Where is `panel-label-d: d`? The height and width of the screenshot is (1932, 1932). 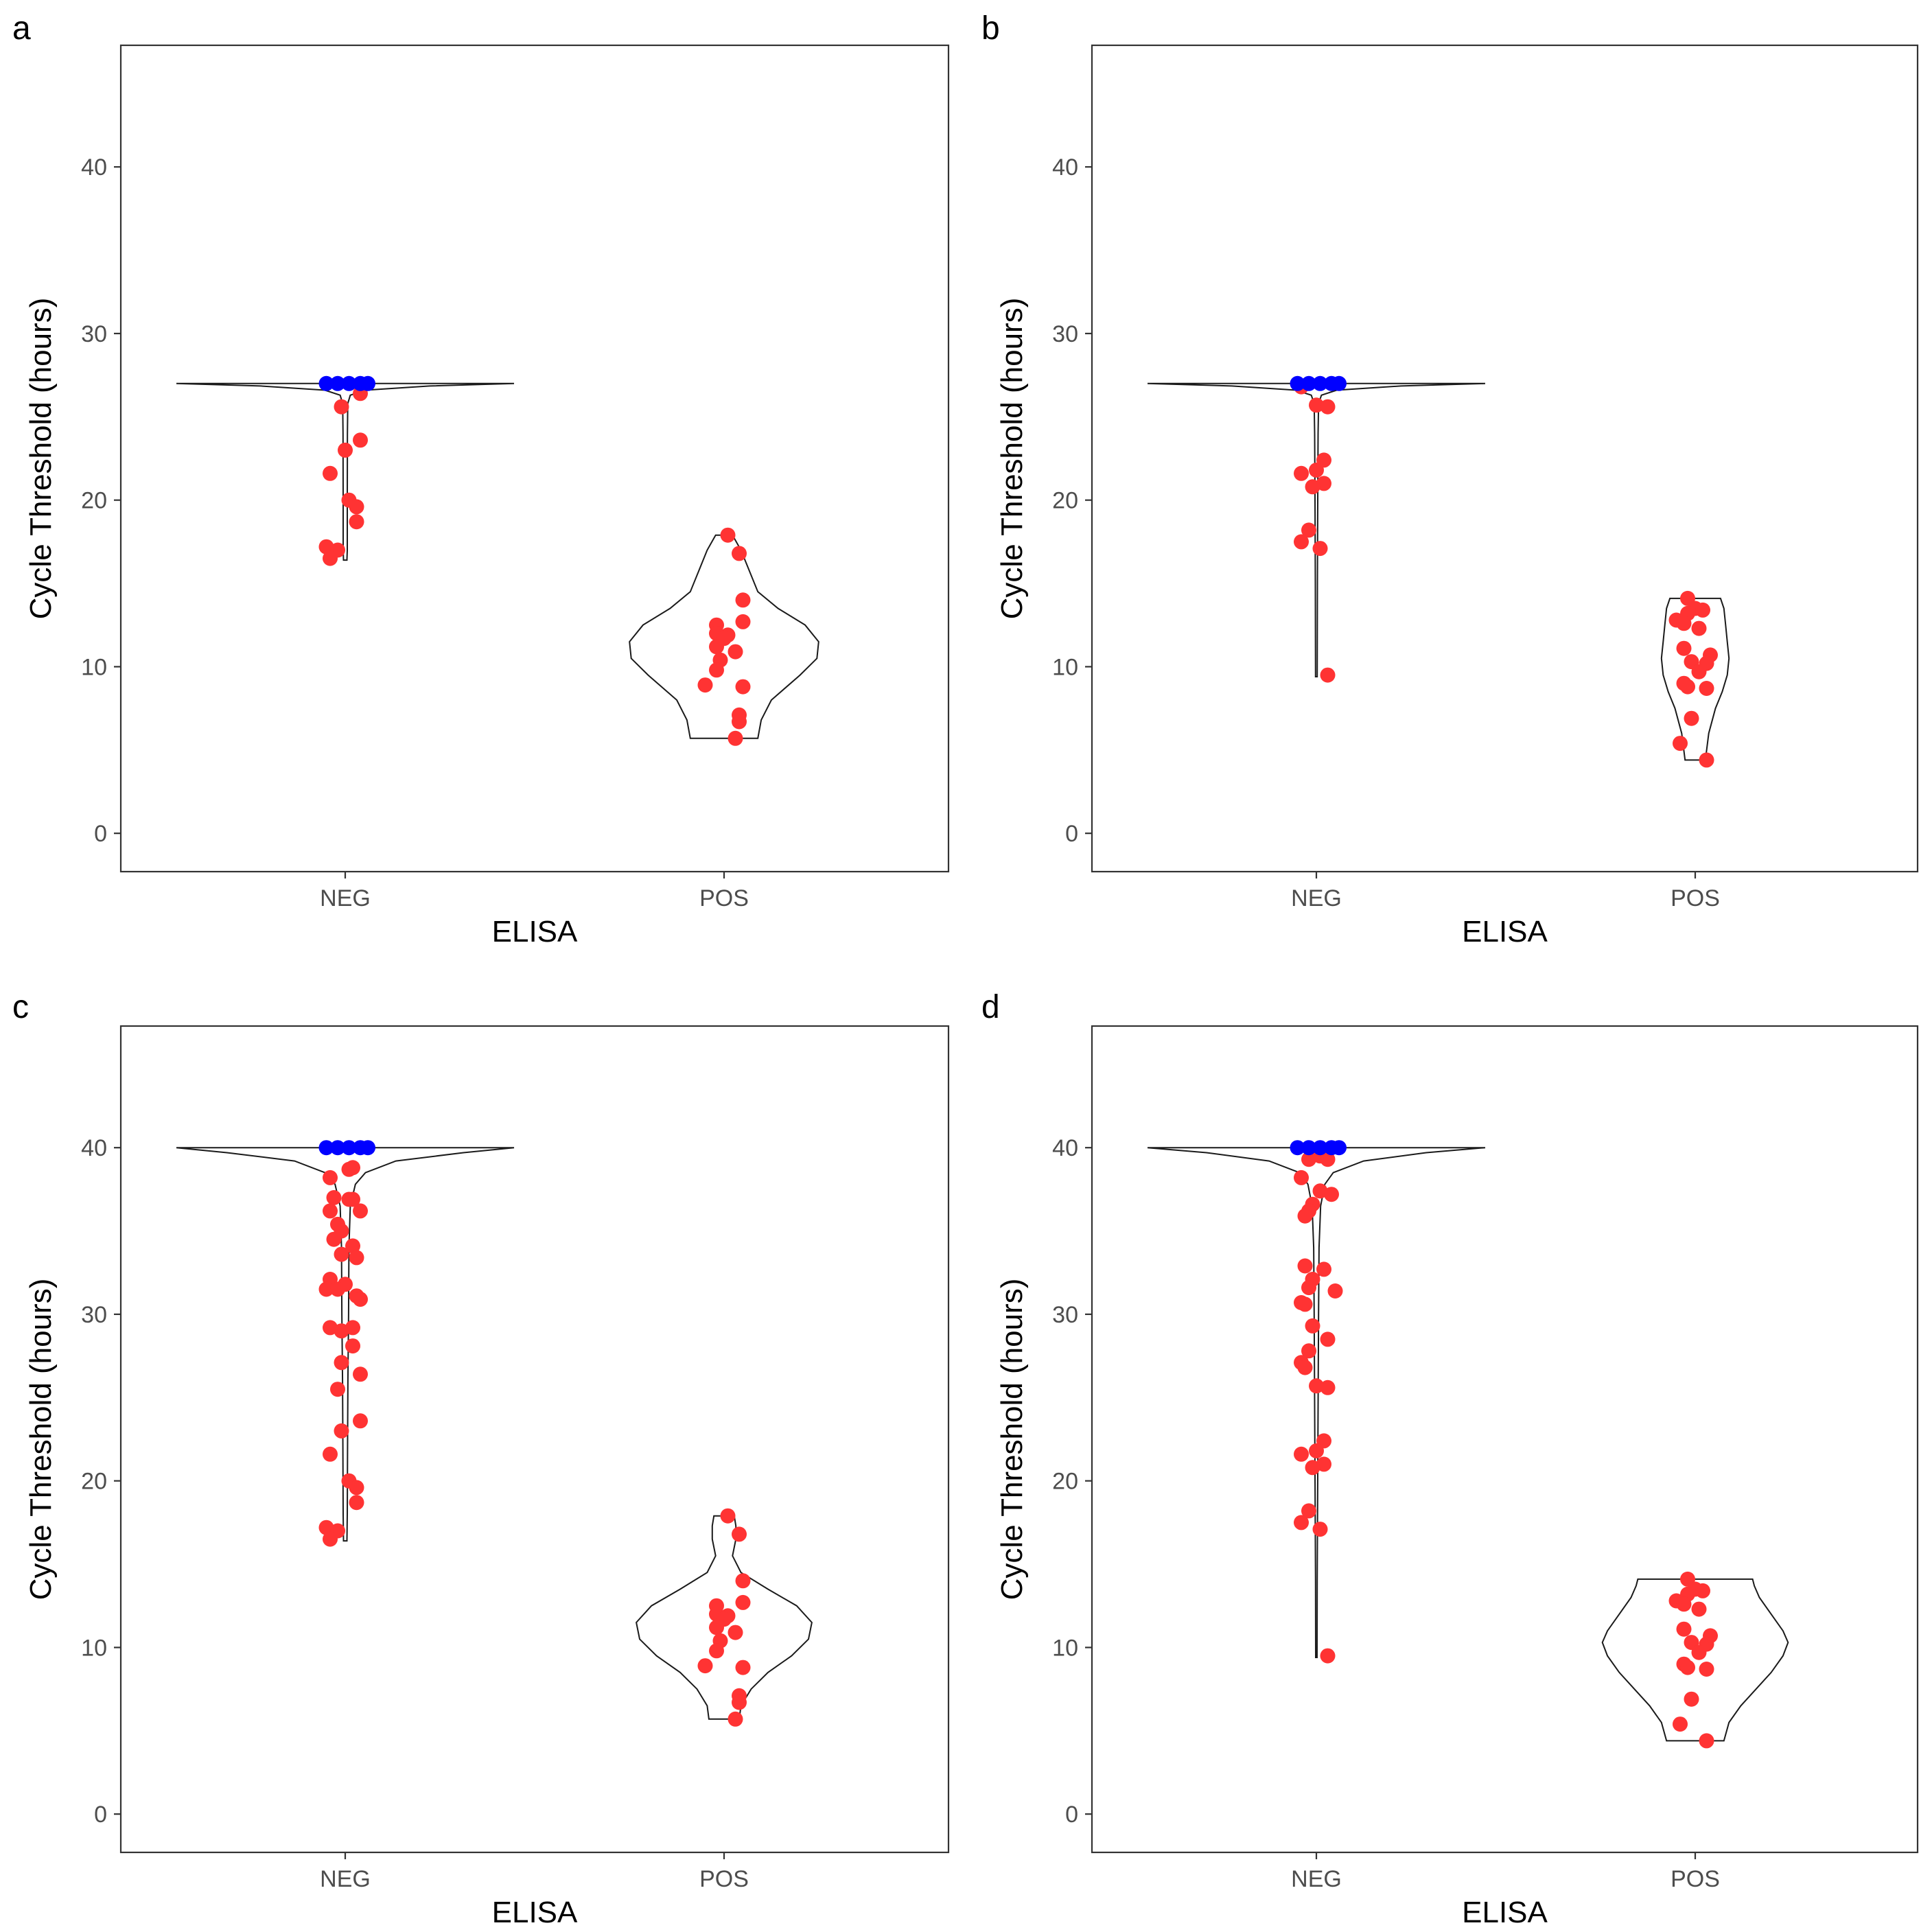
panel-label-d: d is located at coordinates (990, 1007).